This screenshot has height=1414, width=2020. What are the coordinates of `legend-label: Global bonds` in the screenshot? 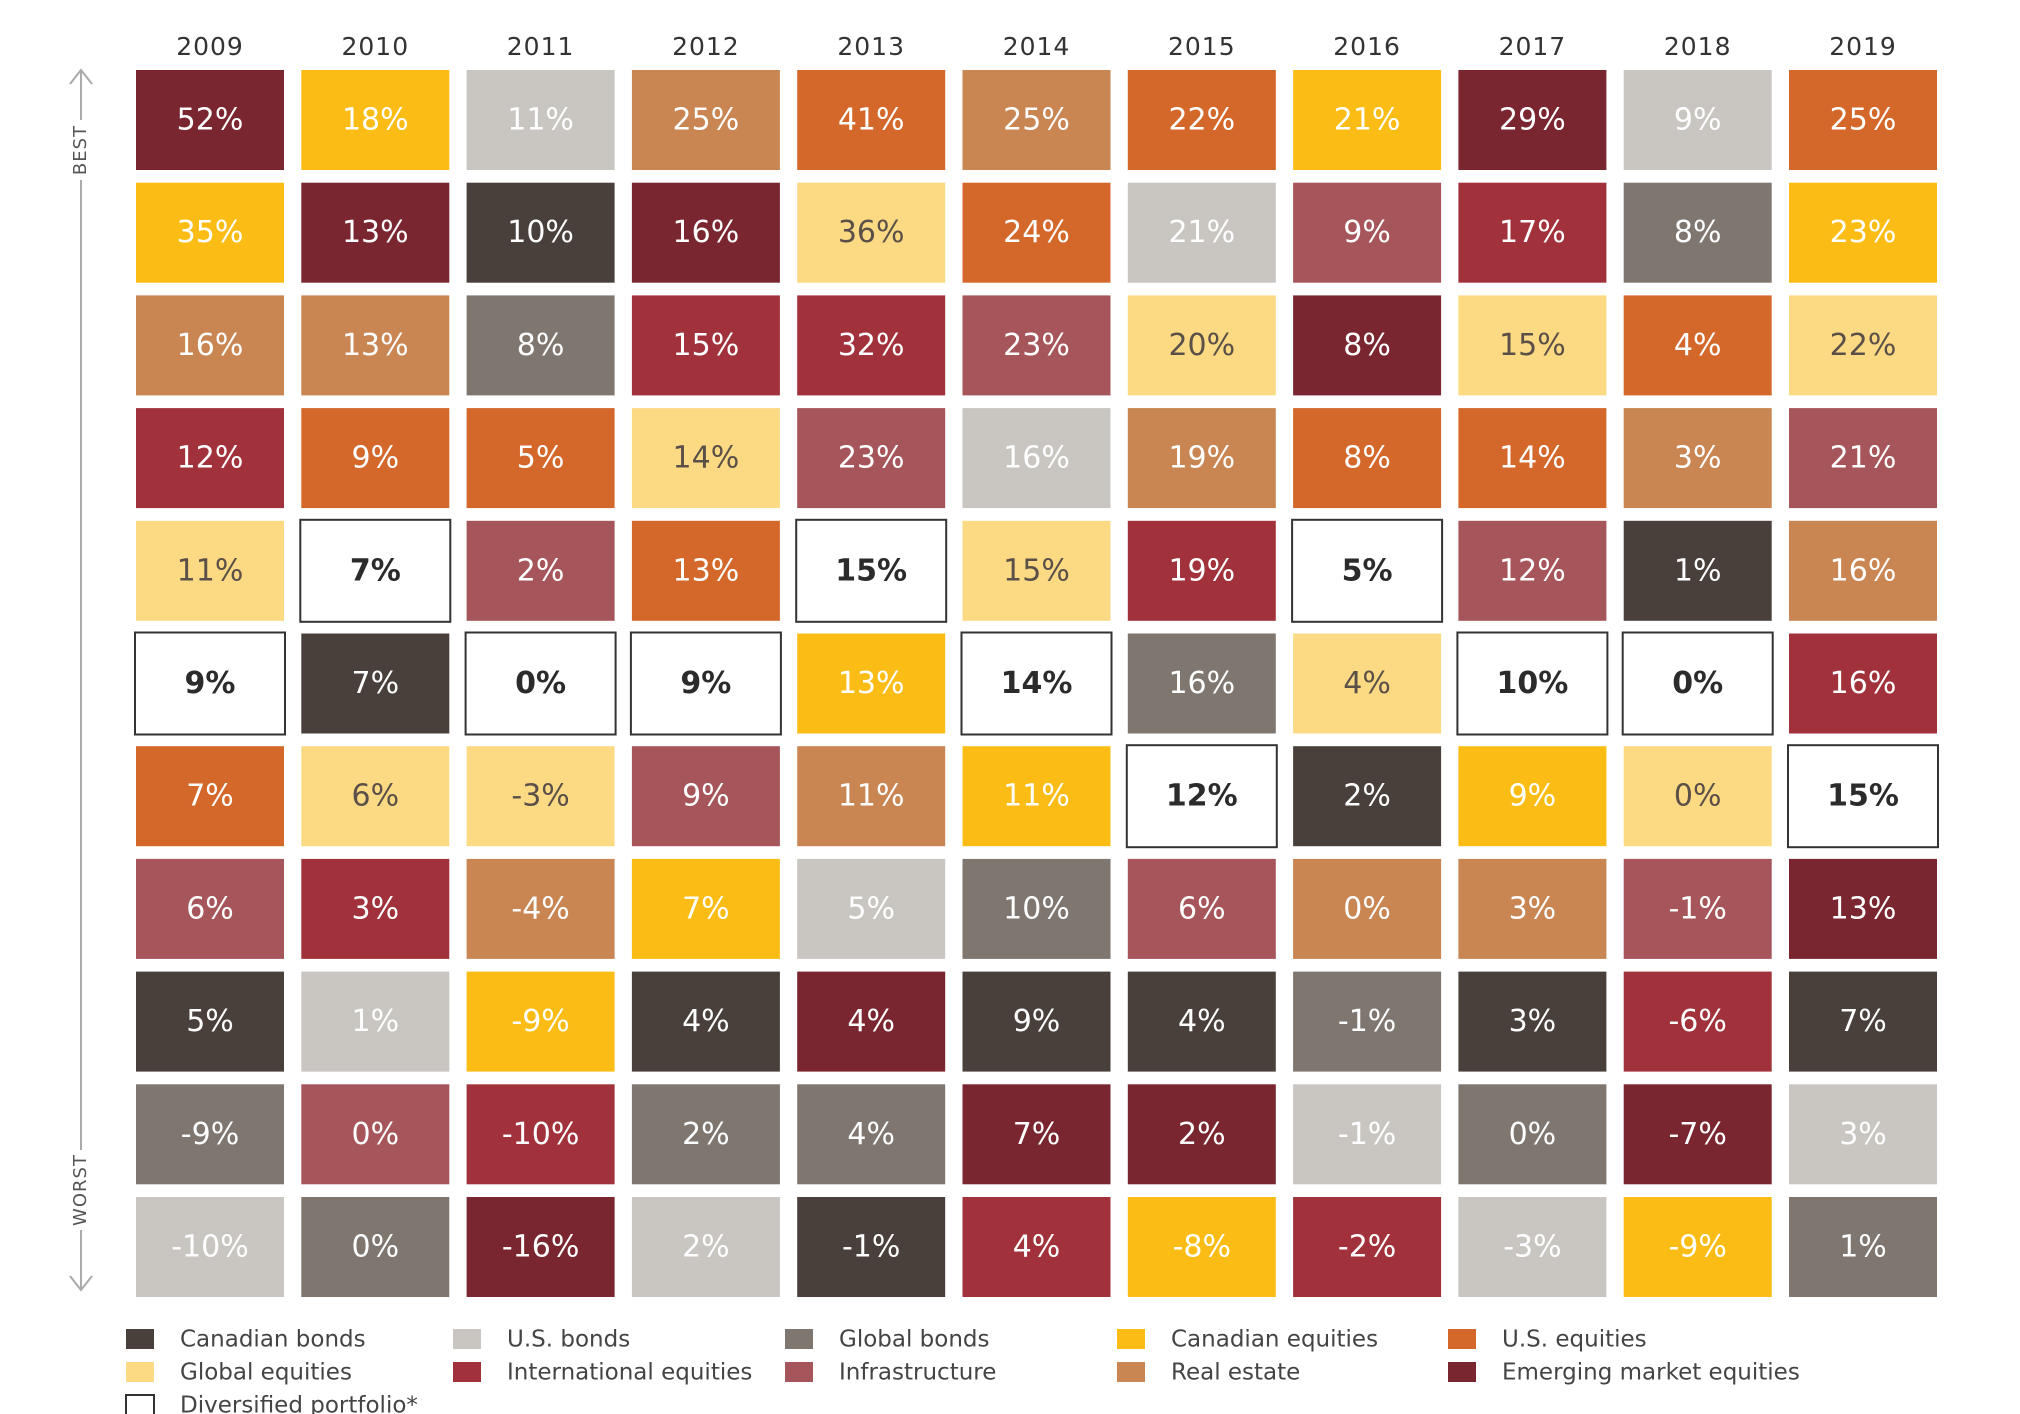 It's located at (914, 1340).